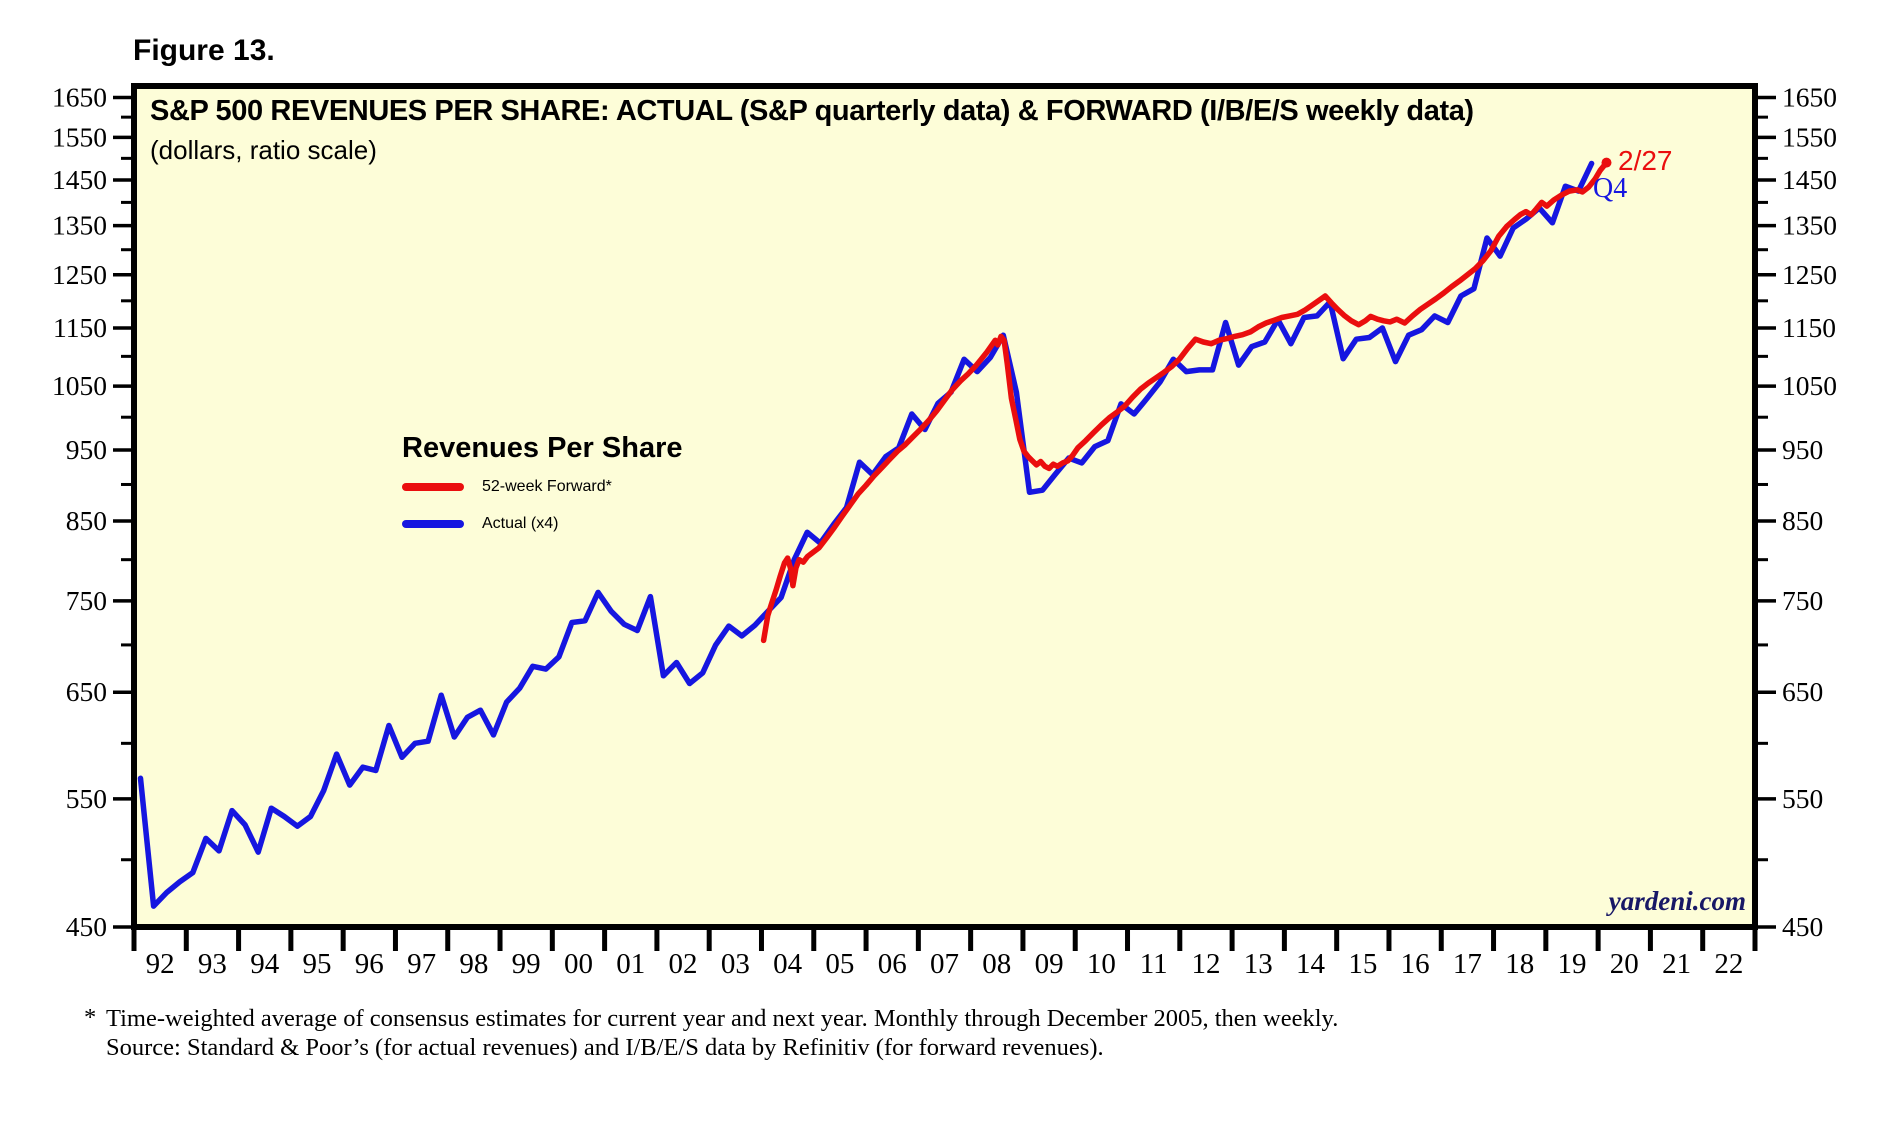 This screenshot has width=1889, height=1131. What do you see at coordinates (79, 136) in the screenshot?
I see `y-axis-label-left: 1550` at bounding box center [79, 136].